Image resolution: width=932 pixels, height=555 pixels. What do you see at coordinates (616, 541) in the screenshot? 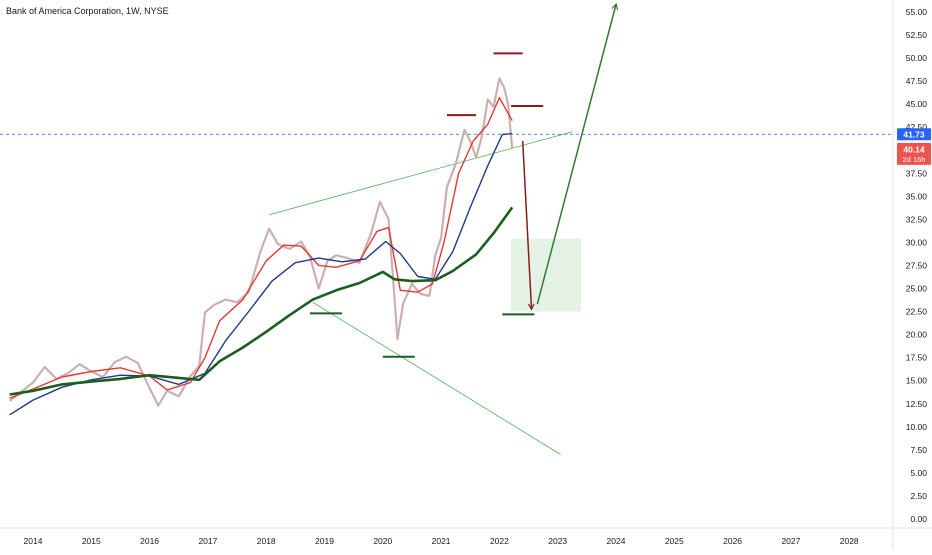
I see `x-tick-label: 2024` at bounding box center [616, 541].